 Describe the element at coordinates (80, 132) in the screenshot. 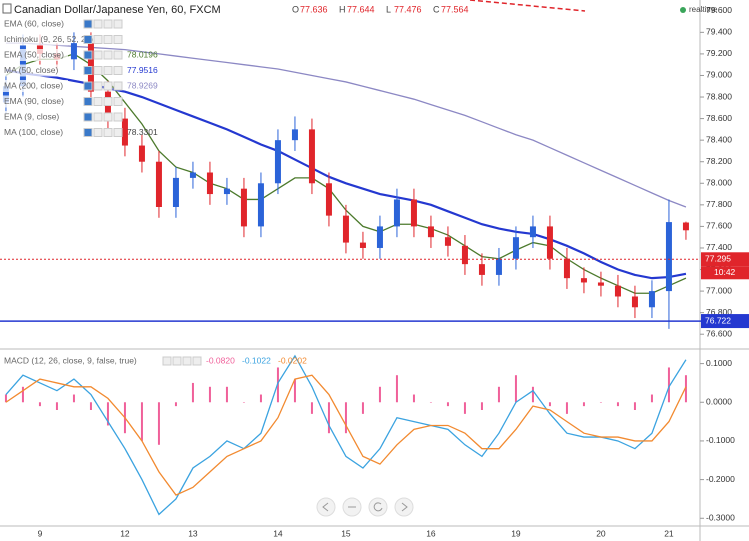

I see `legend-entry: MA (100, close) 78.3301` at that location.